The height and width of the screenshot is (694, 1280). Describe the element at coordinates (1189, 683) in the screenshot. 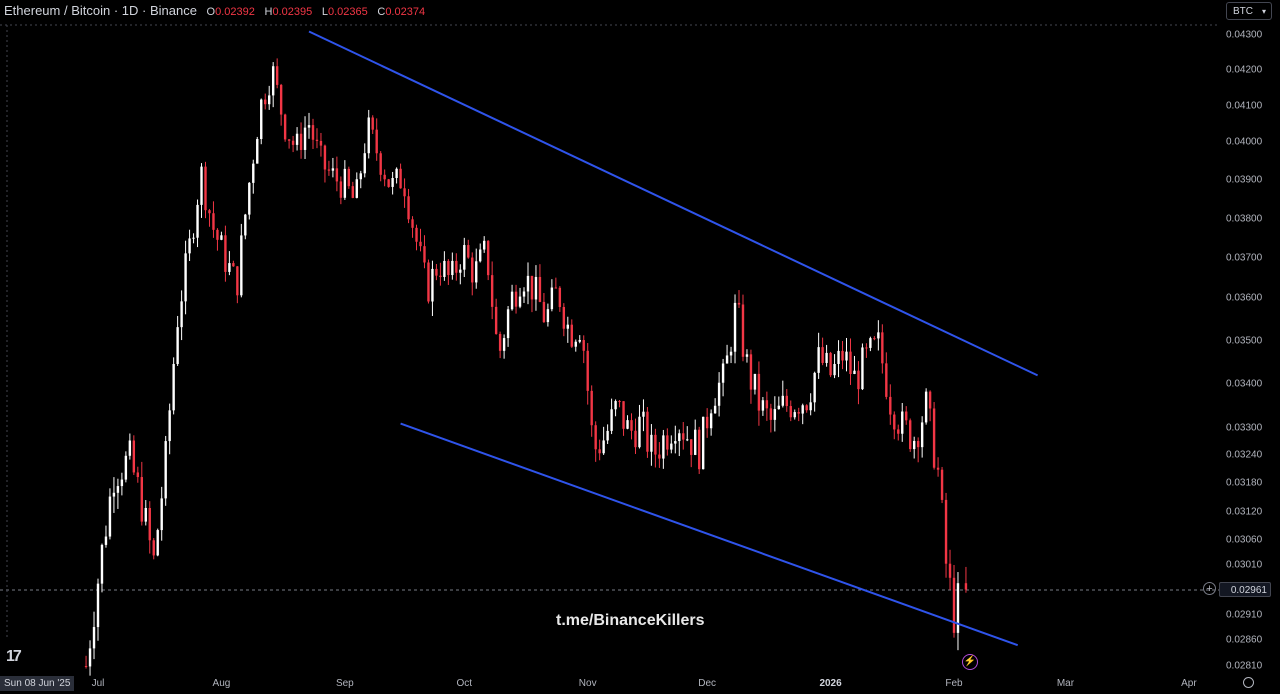

I see `x-tick-label: Apr` at that location.